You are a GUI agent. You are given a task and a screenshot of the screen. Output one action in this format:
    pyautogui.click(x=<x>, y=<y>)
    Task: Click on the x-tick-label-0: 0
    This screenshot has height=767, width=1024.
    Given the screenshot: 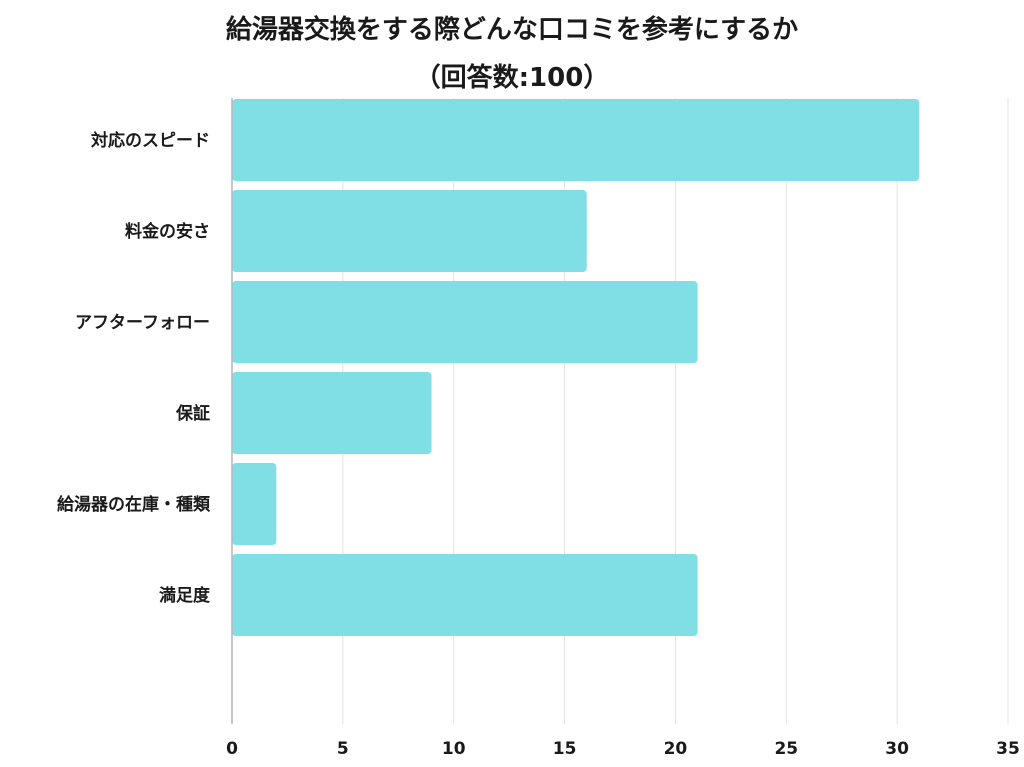 What is the action you would take?
    pyautogui.click(x=232, y=749)
    